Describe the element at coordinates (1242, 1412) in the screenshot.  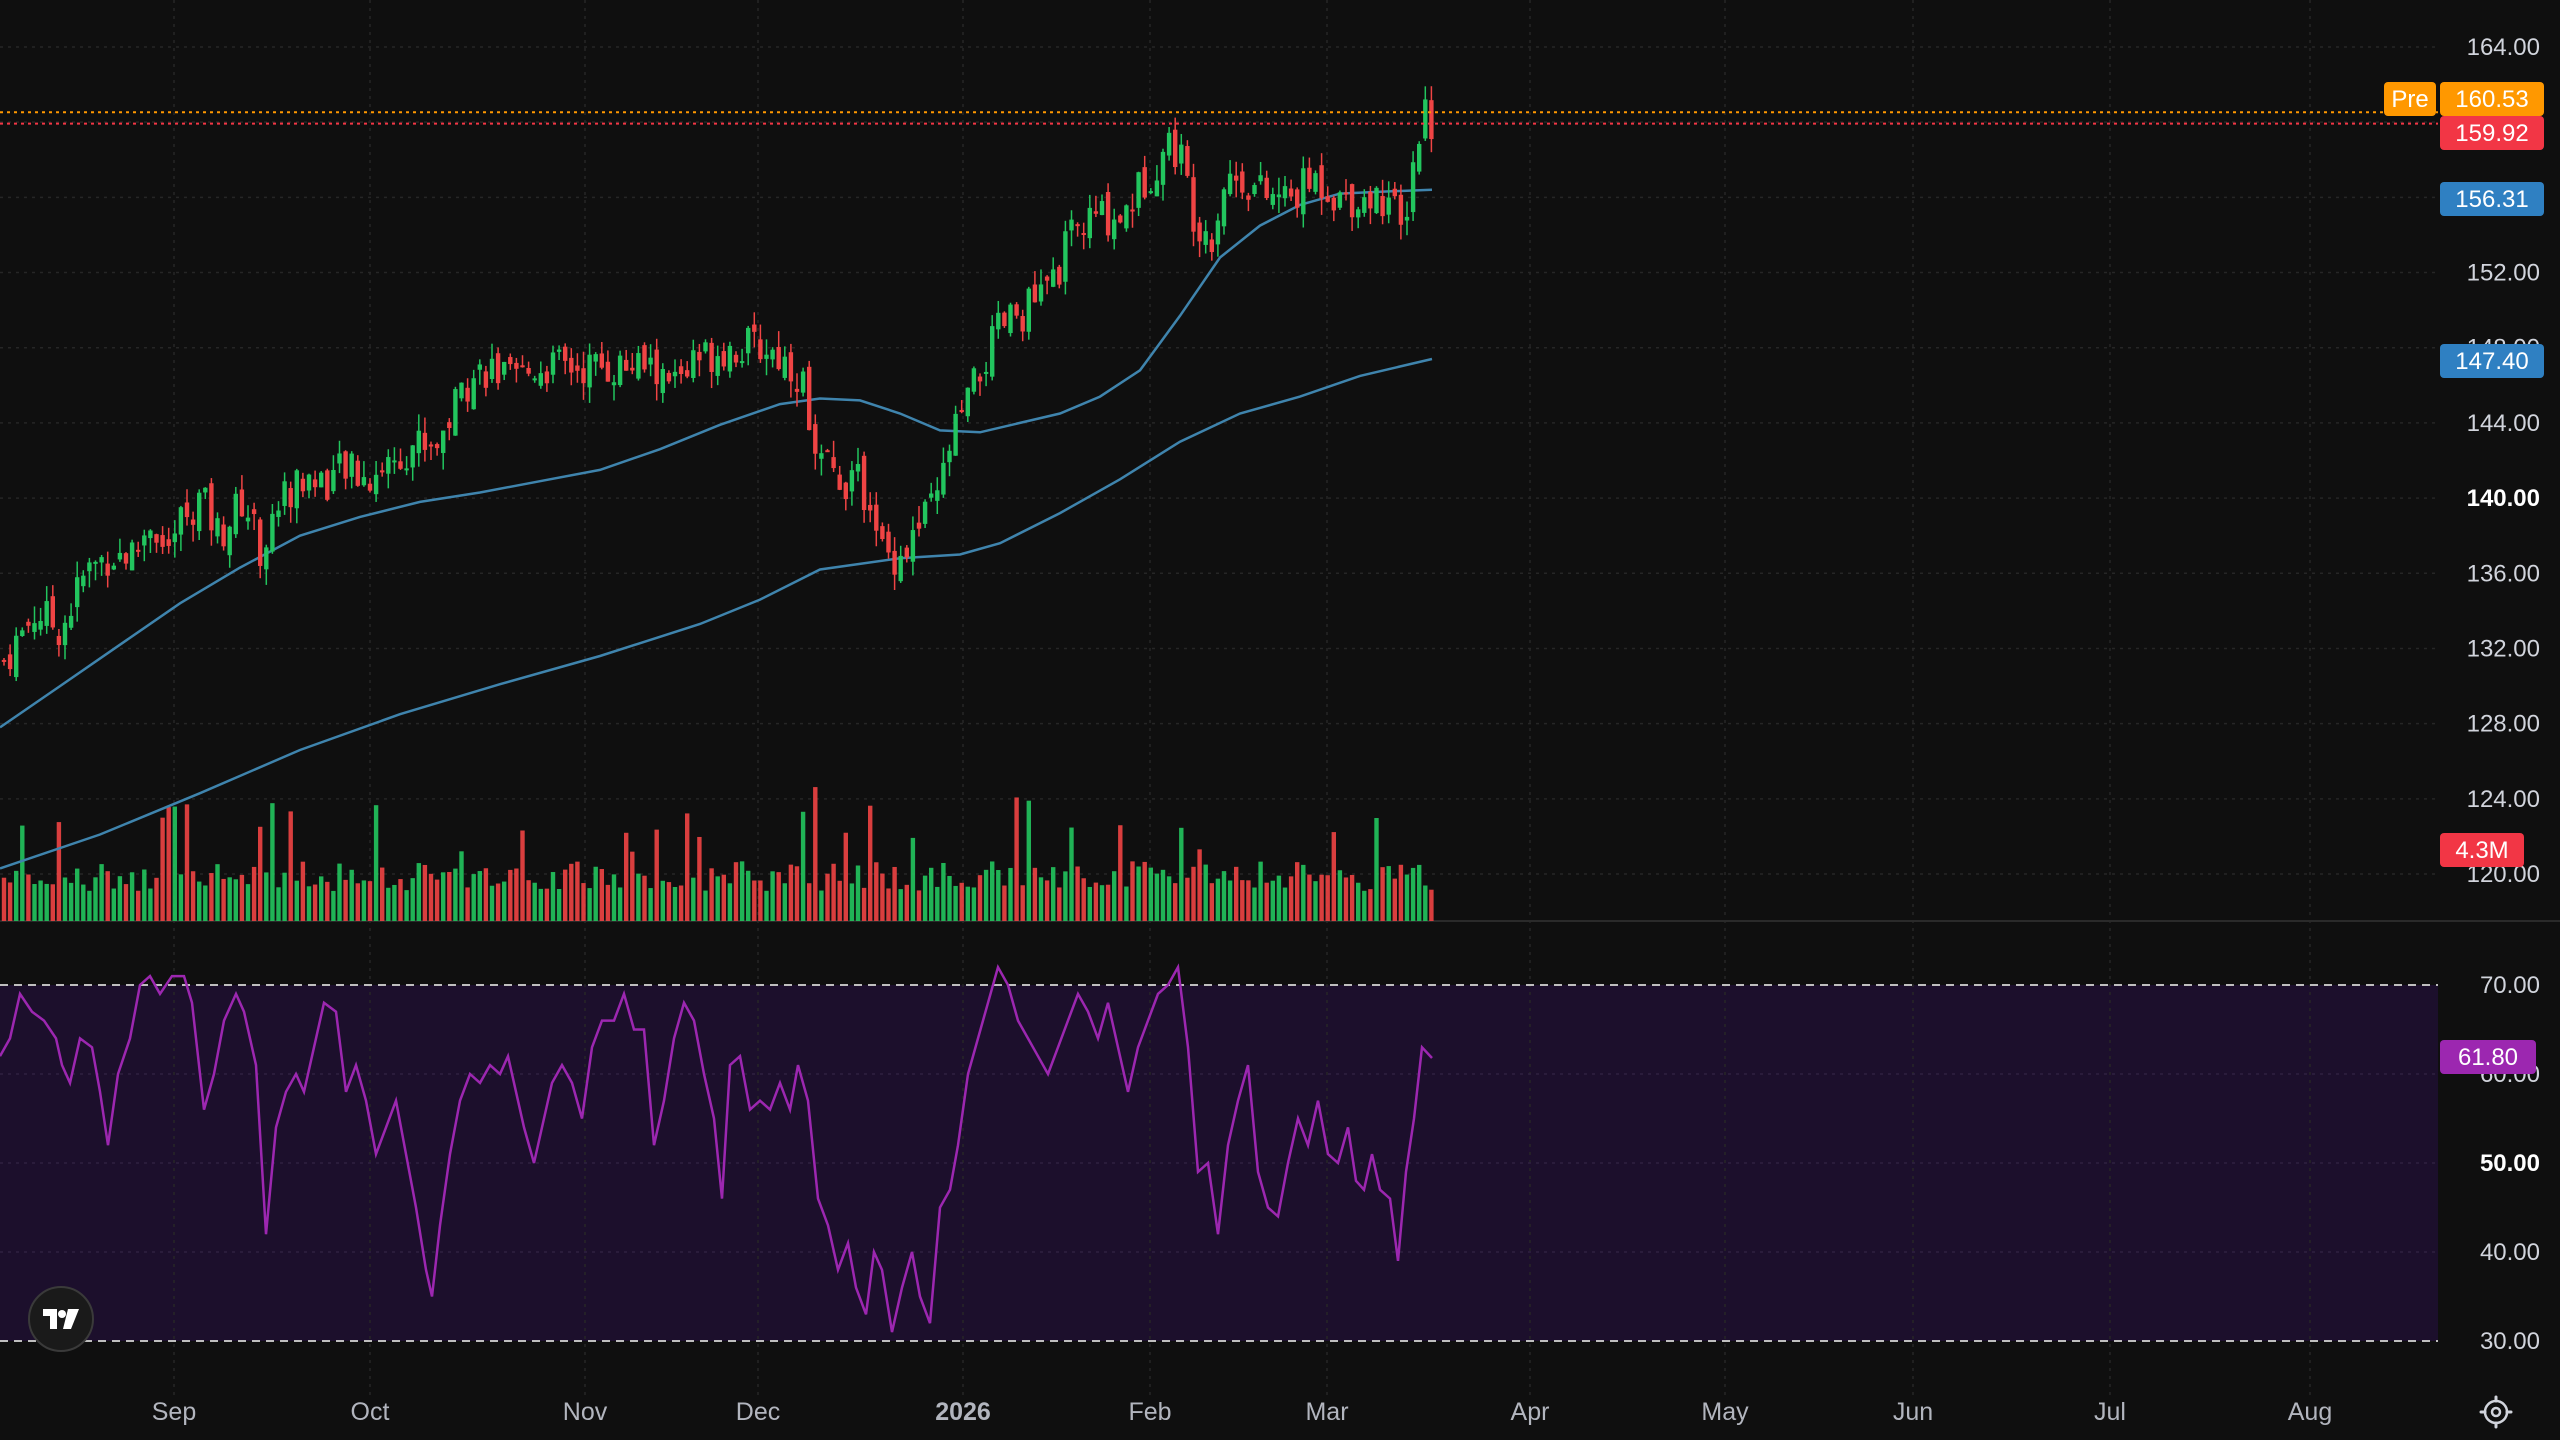
I see `time-axis: Sep Oct Nov Dec 2026 Feb Mar Apr May Jun Jul Aug` at that location.